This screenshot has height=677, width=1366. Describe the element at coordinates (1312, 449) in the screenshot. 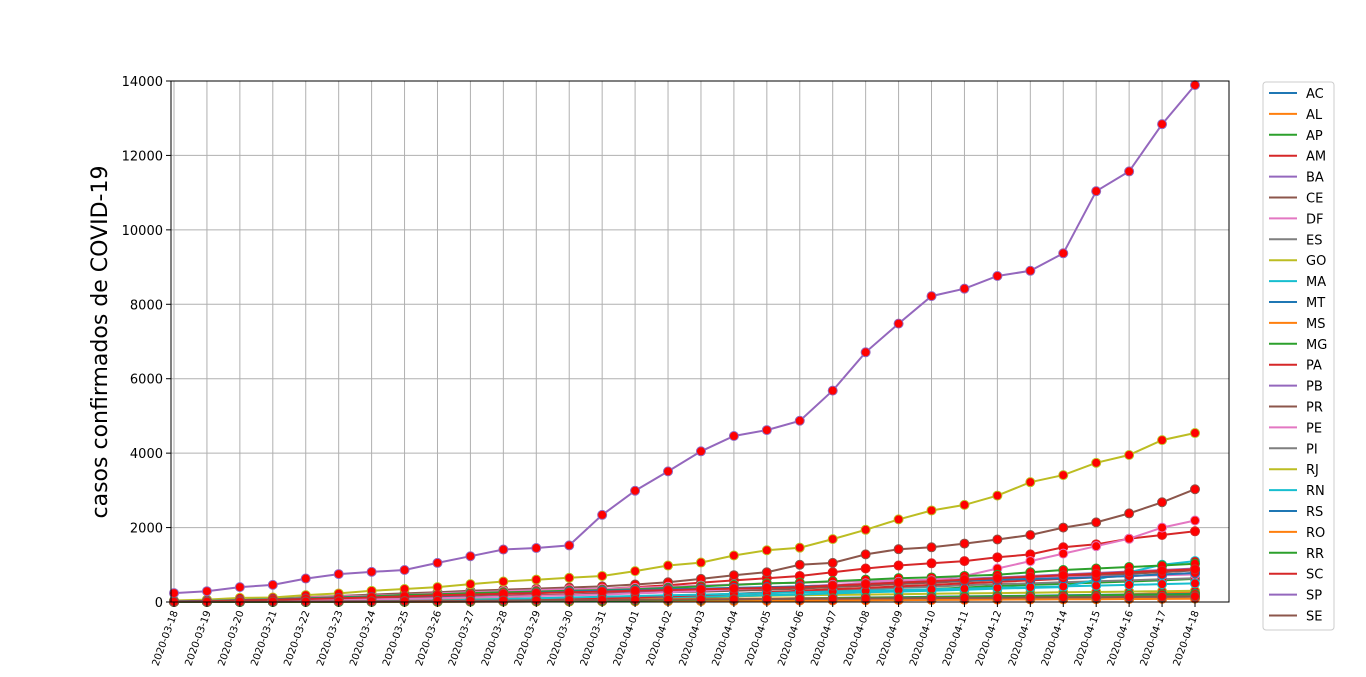

I see `legend-label-pi: PI` at that location.